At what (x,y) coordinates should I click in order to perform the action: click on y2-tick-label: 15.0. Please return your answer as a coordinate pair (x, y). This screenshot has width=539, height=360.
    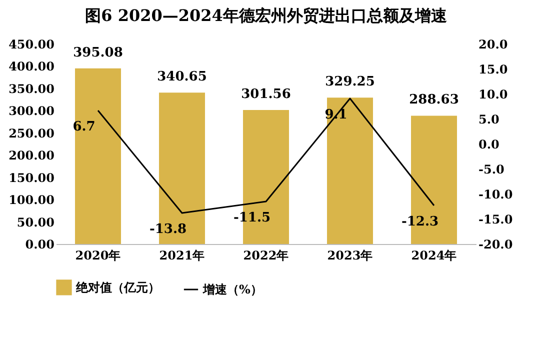
    Looking at the image, I should click on (493, 69).